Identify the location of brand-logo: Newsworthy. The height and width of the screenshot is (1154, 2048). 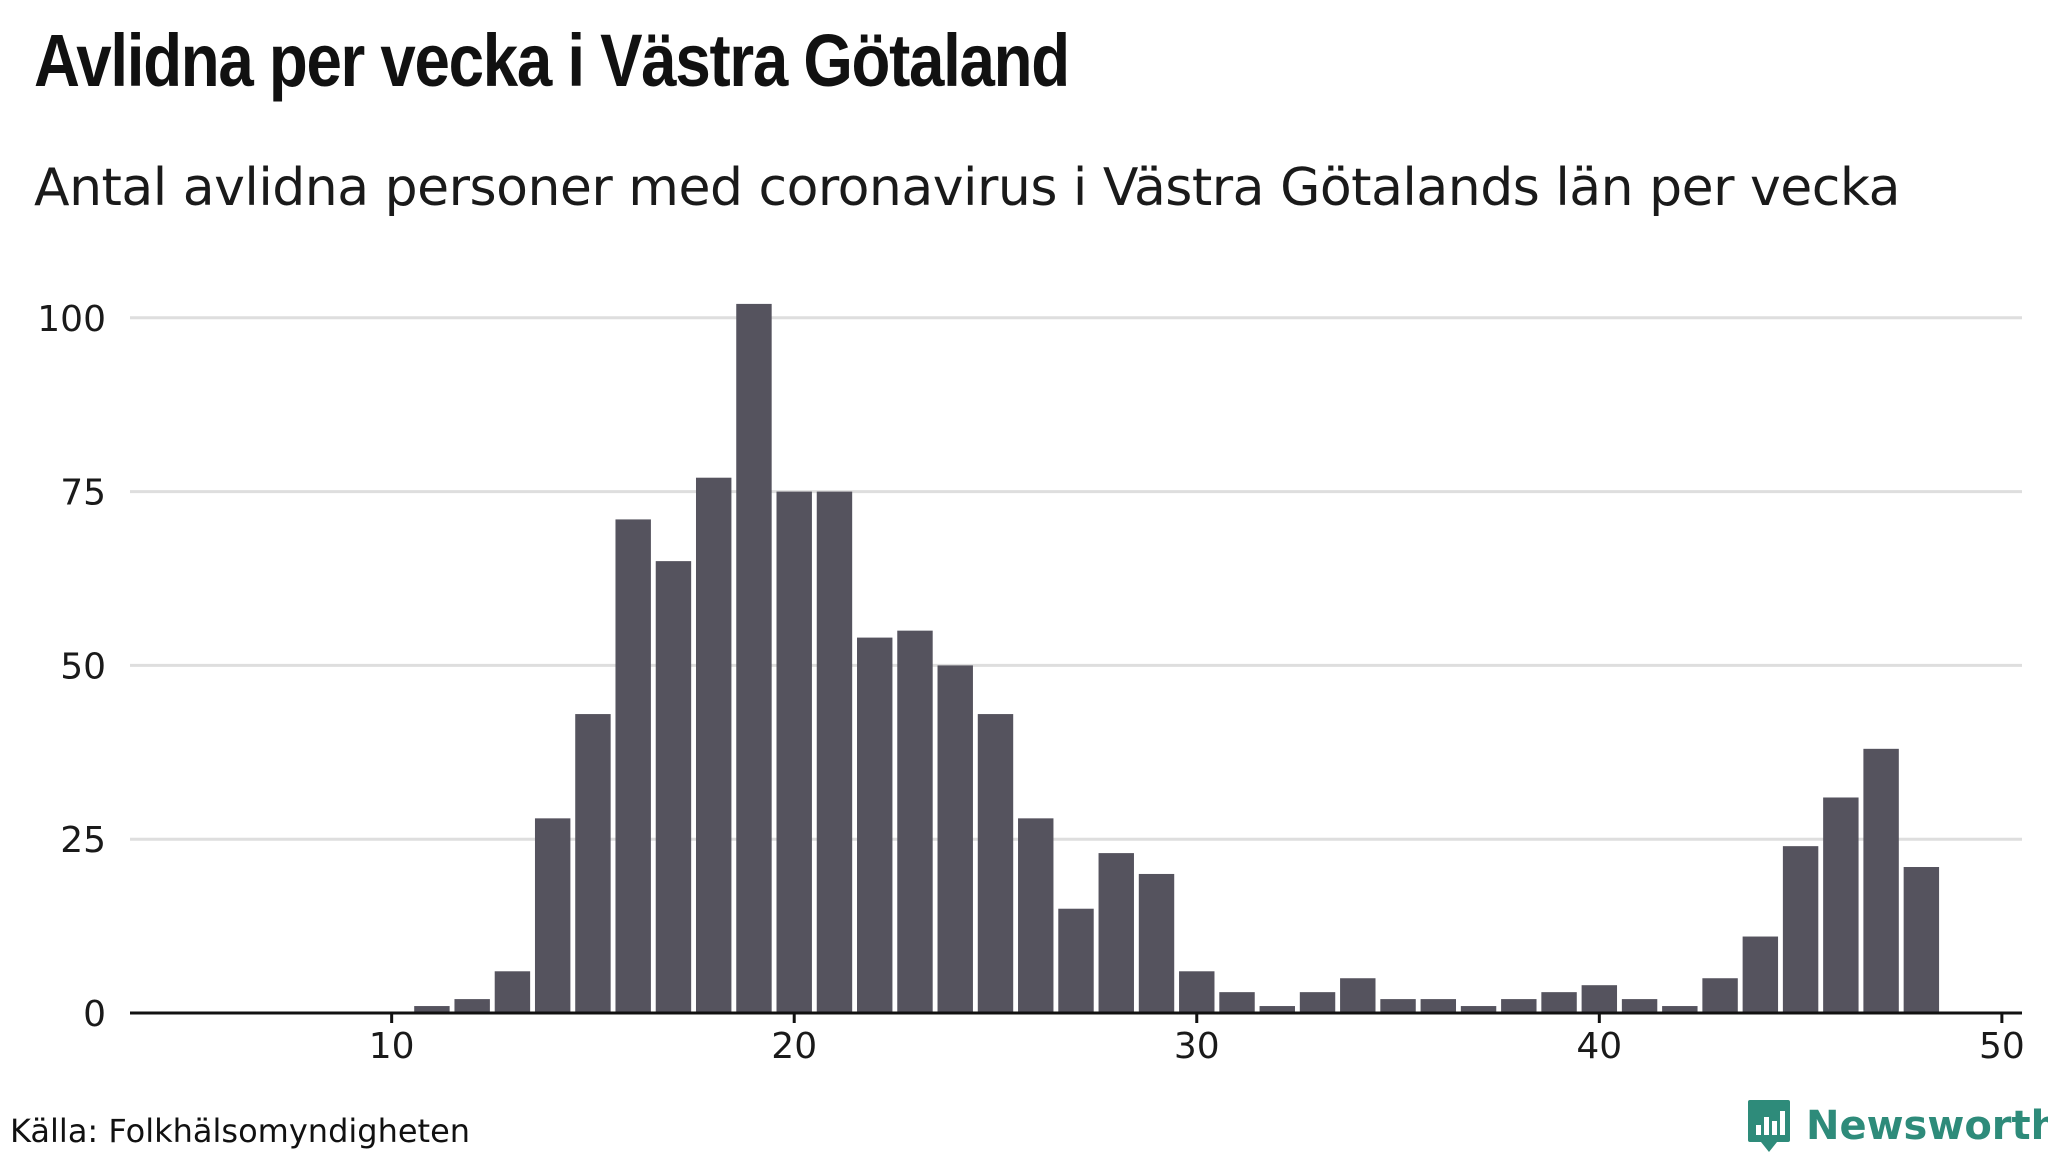
(1897, 1126).